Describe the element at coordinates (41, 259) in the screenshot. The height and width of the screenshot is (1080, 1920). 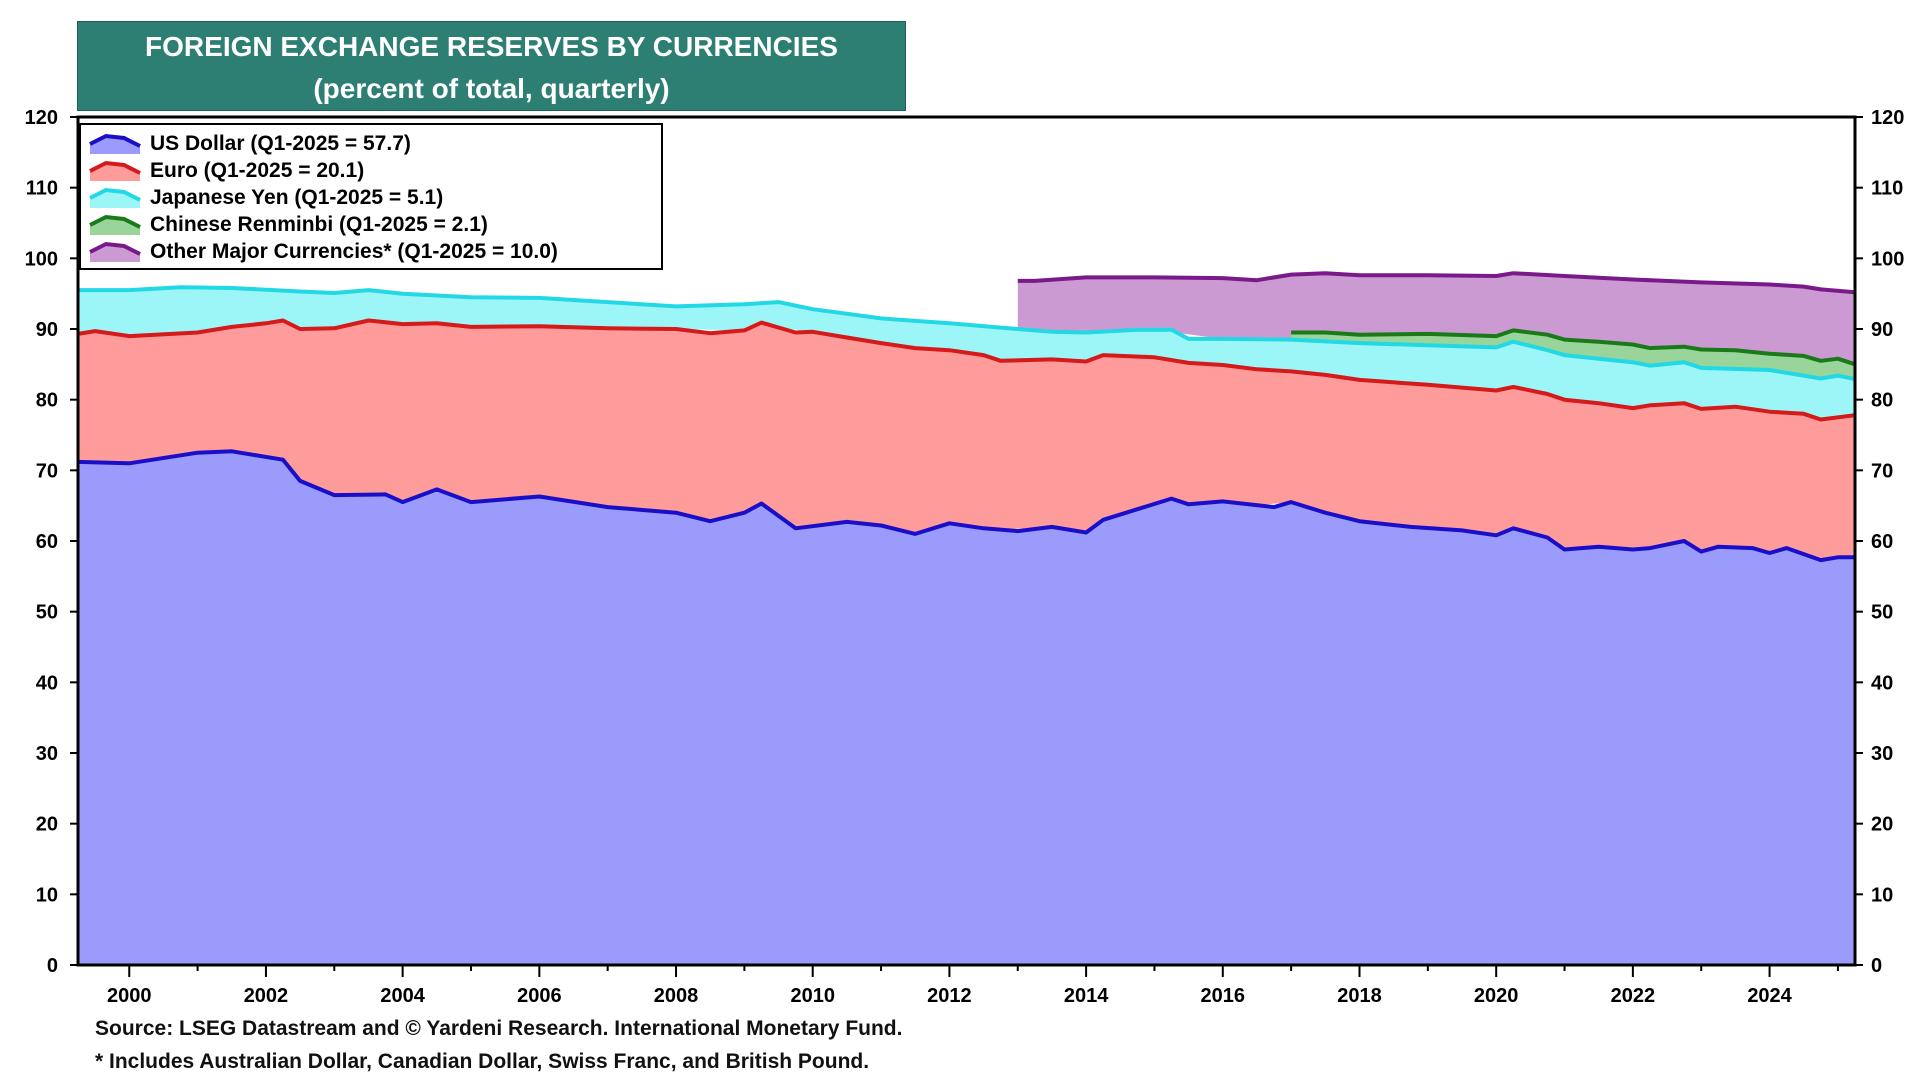
I see `y-tick-label-left: 100` at that location.